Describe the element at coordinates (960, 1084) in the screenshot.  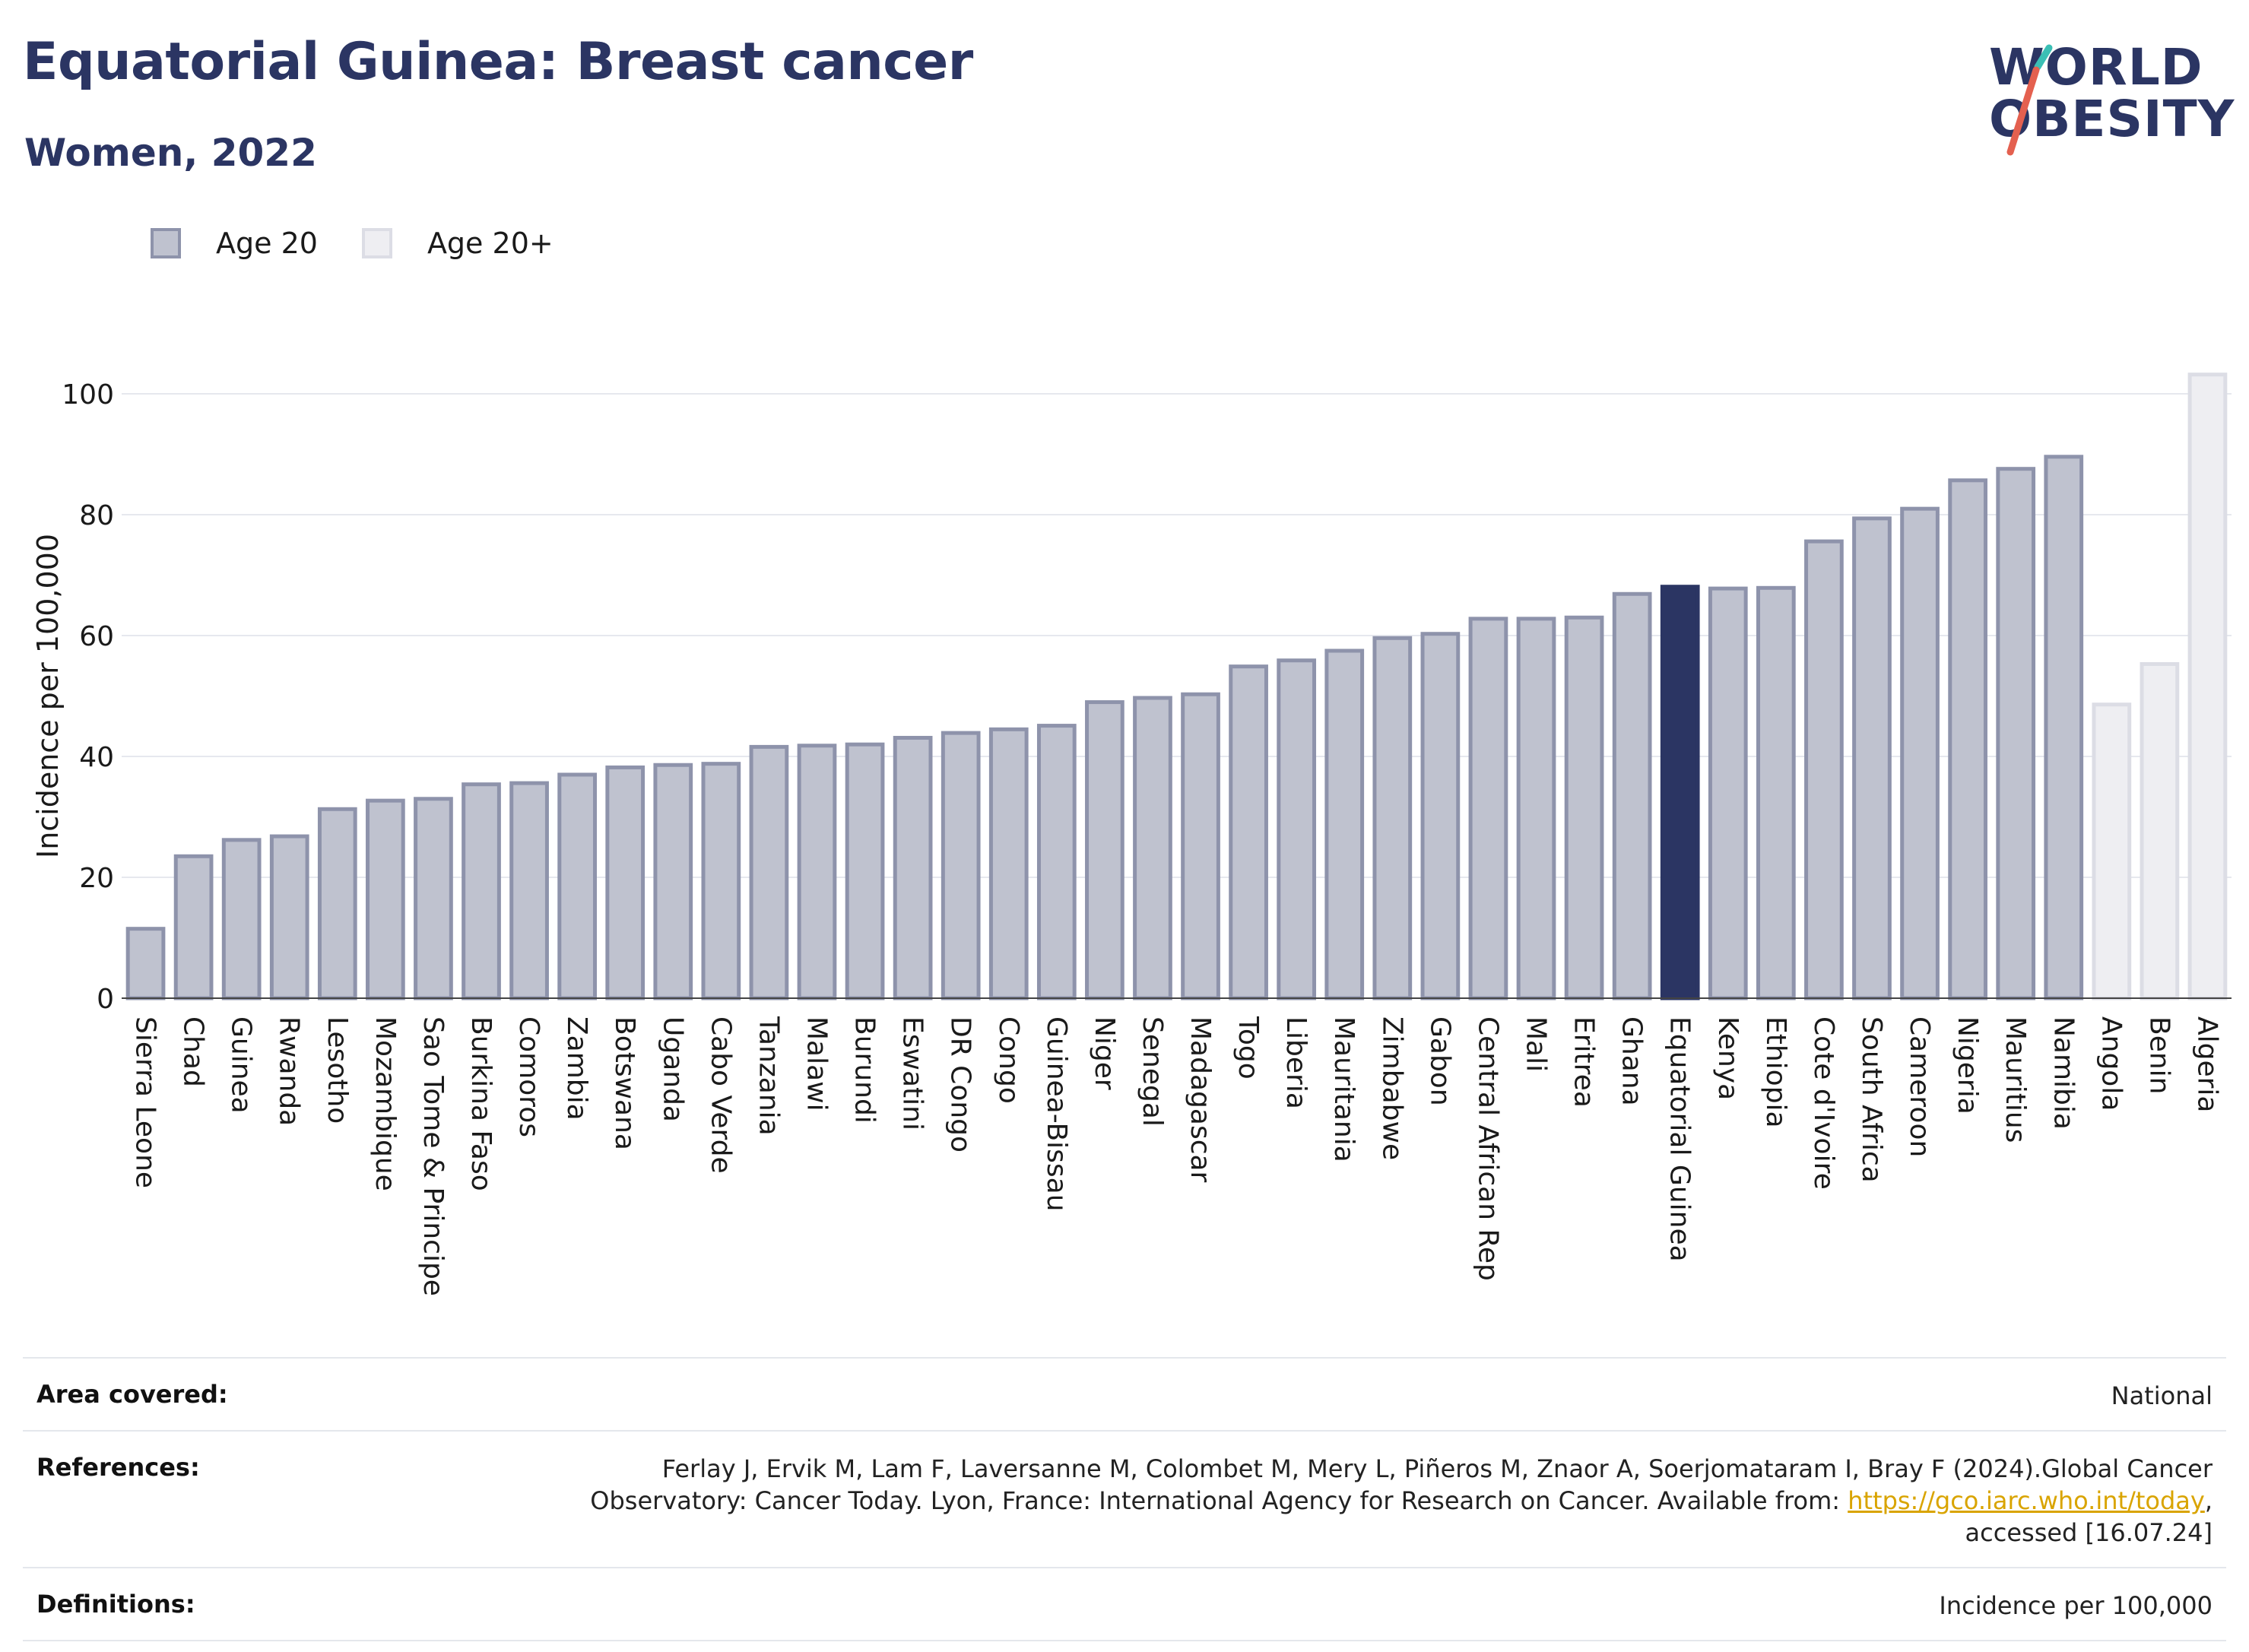
I see `x-tick-label: DR Congo` at that location.